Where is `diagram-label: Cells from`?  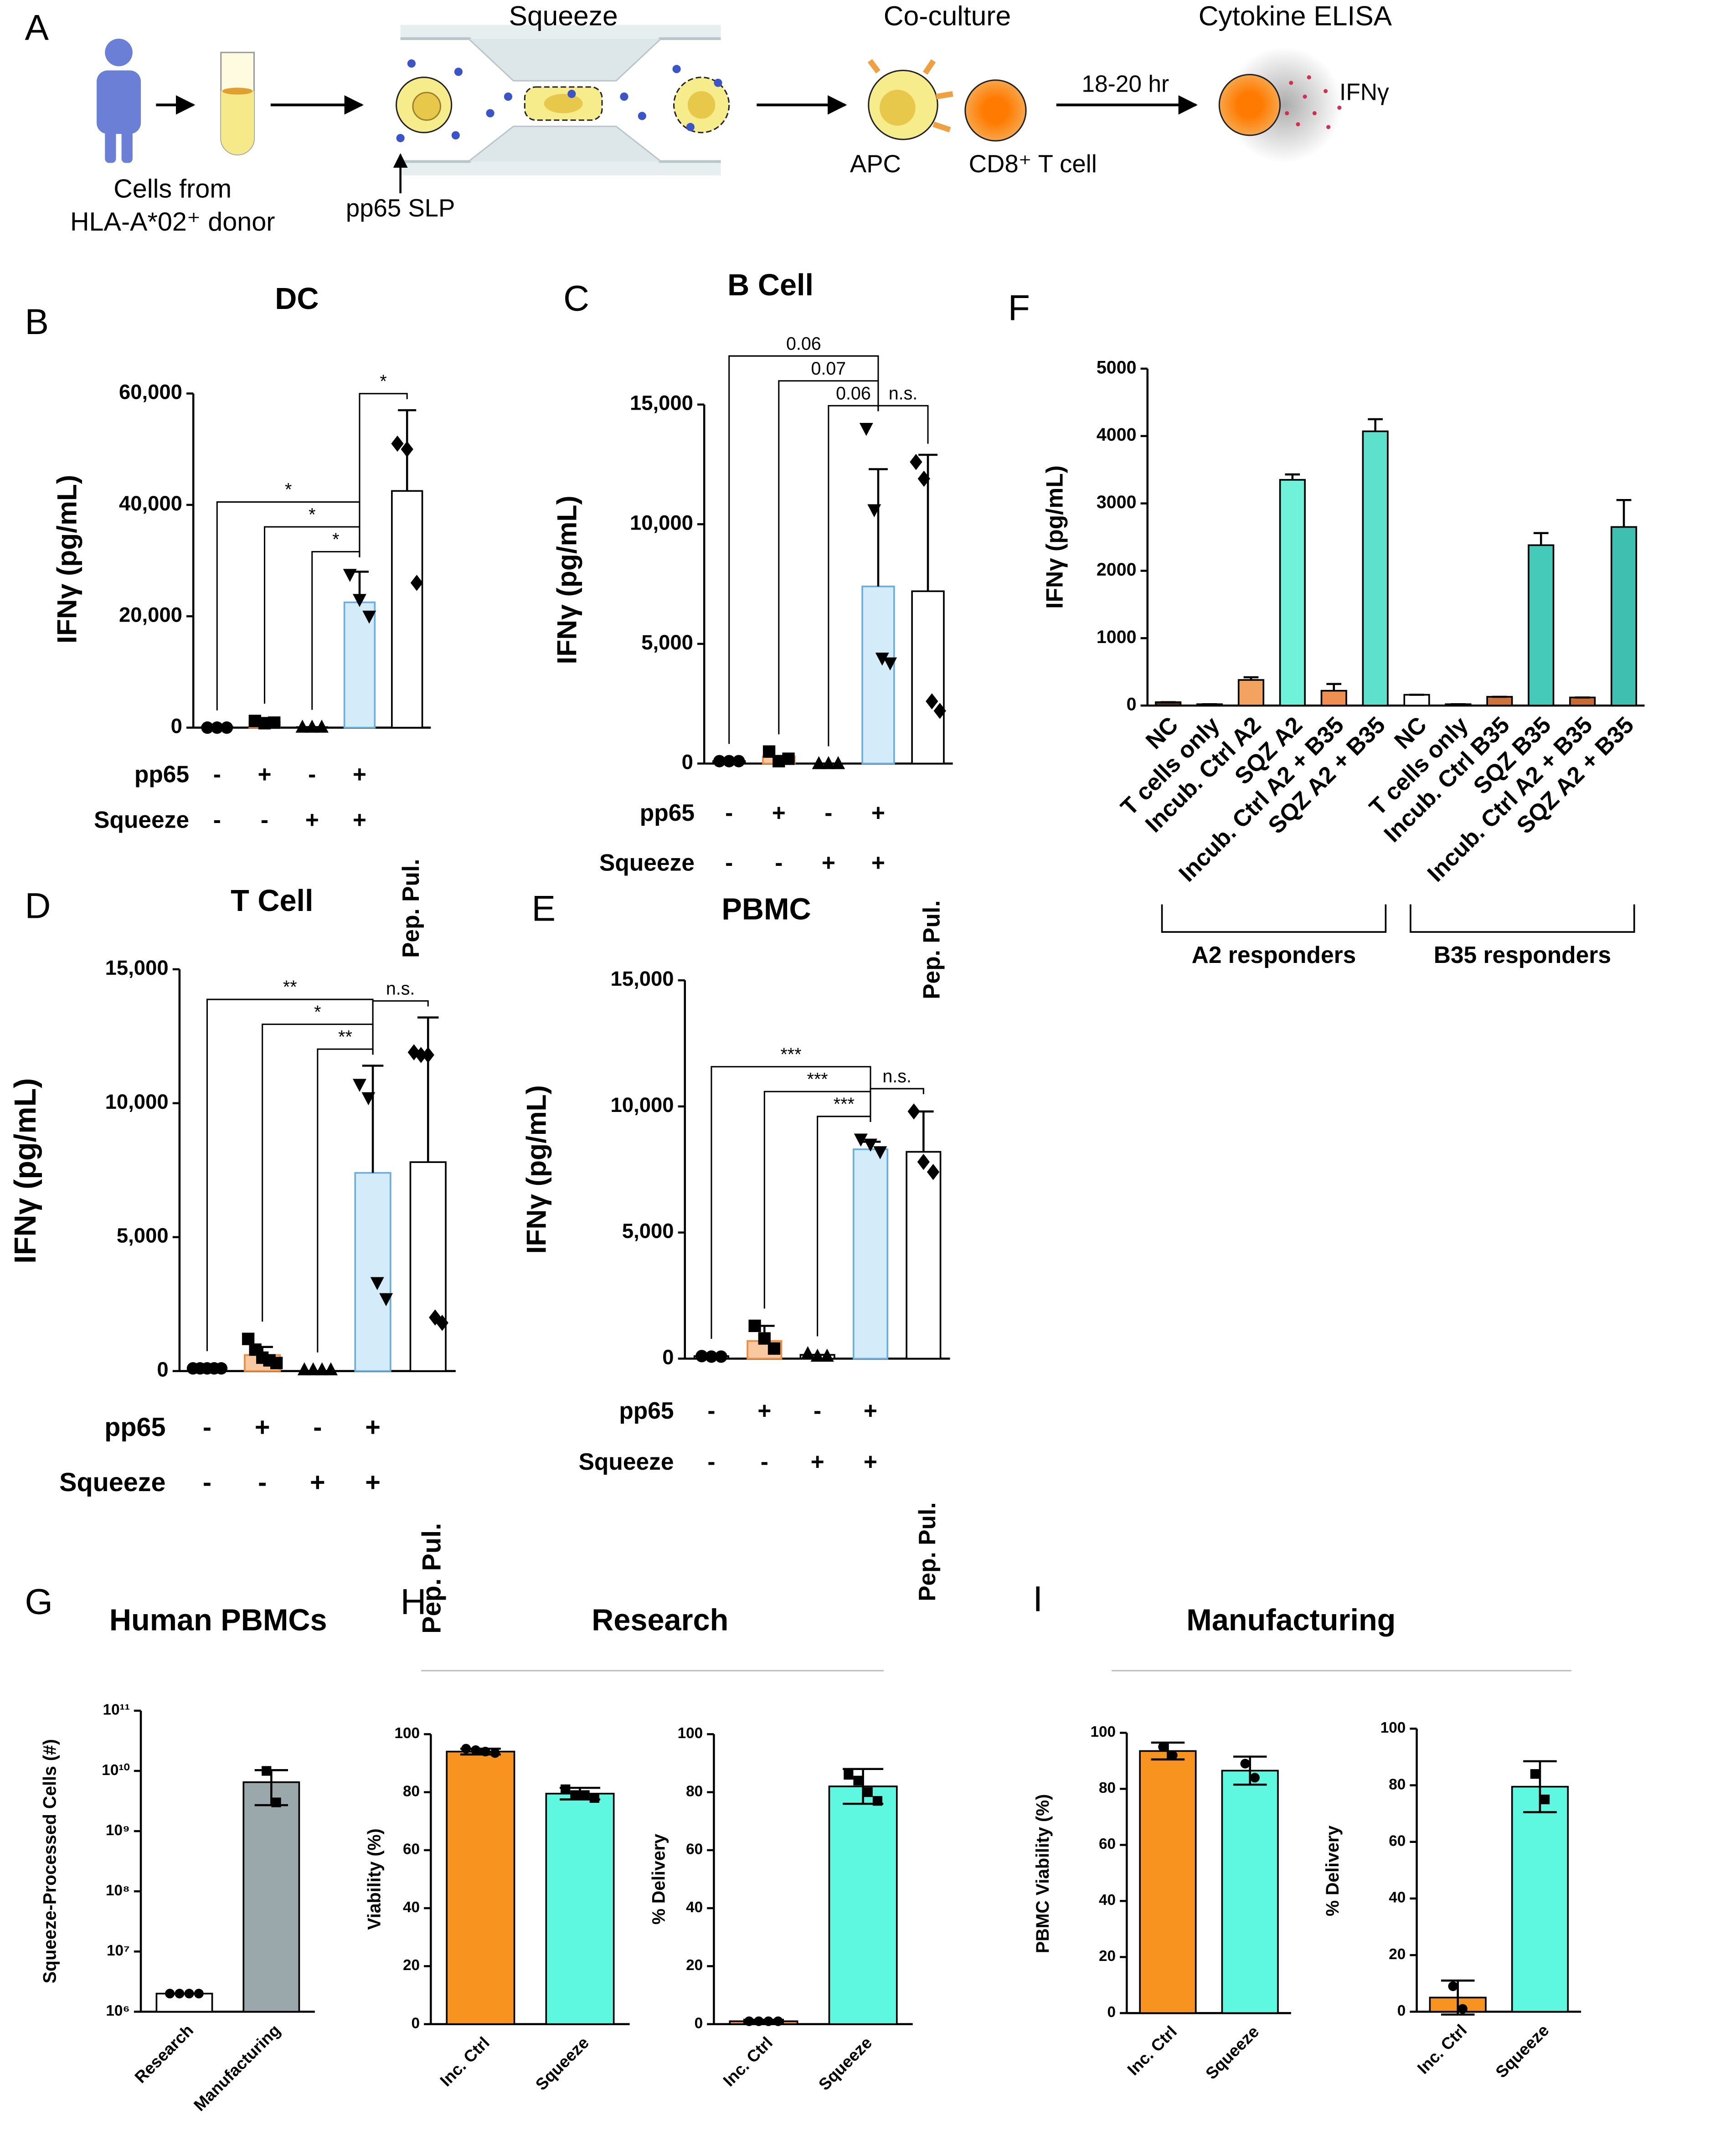
diagram-label: Cells from is located at coordinates (172, 189).